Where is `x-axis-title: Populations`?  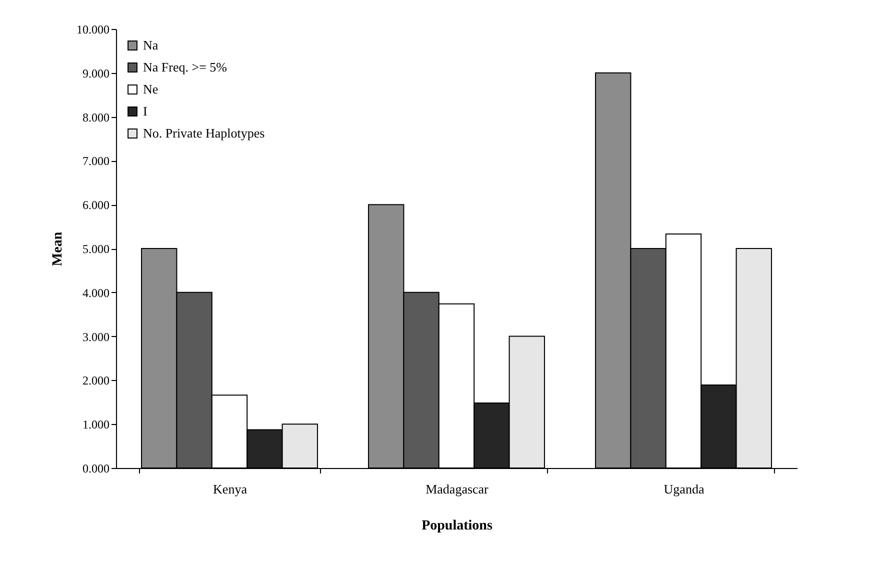
x-axis-title: Populations is located at coordinates (457, 526).